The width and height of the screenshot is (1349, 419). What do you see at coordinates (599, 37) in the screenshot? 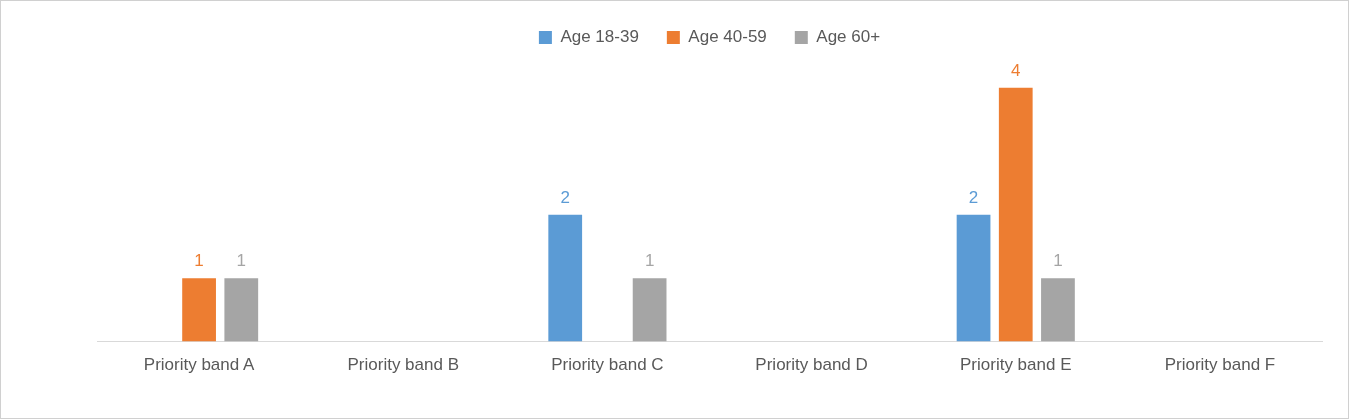
I see `legend-label: Age 18-39` at bounding box center [599, 37].